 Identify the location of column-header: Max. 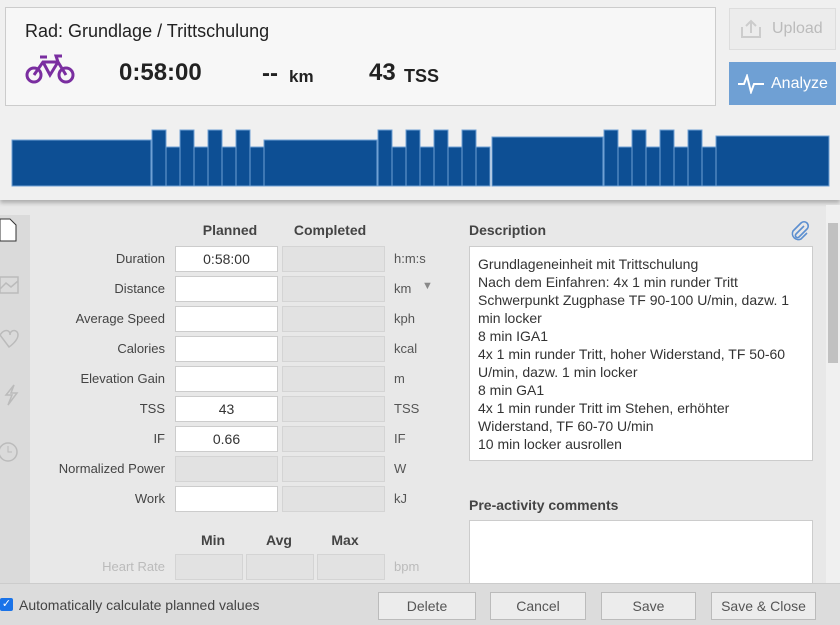
(345, 540).